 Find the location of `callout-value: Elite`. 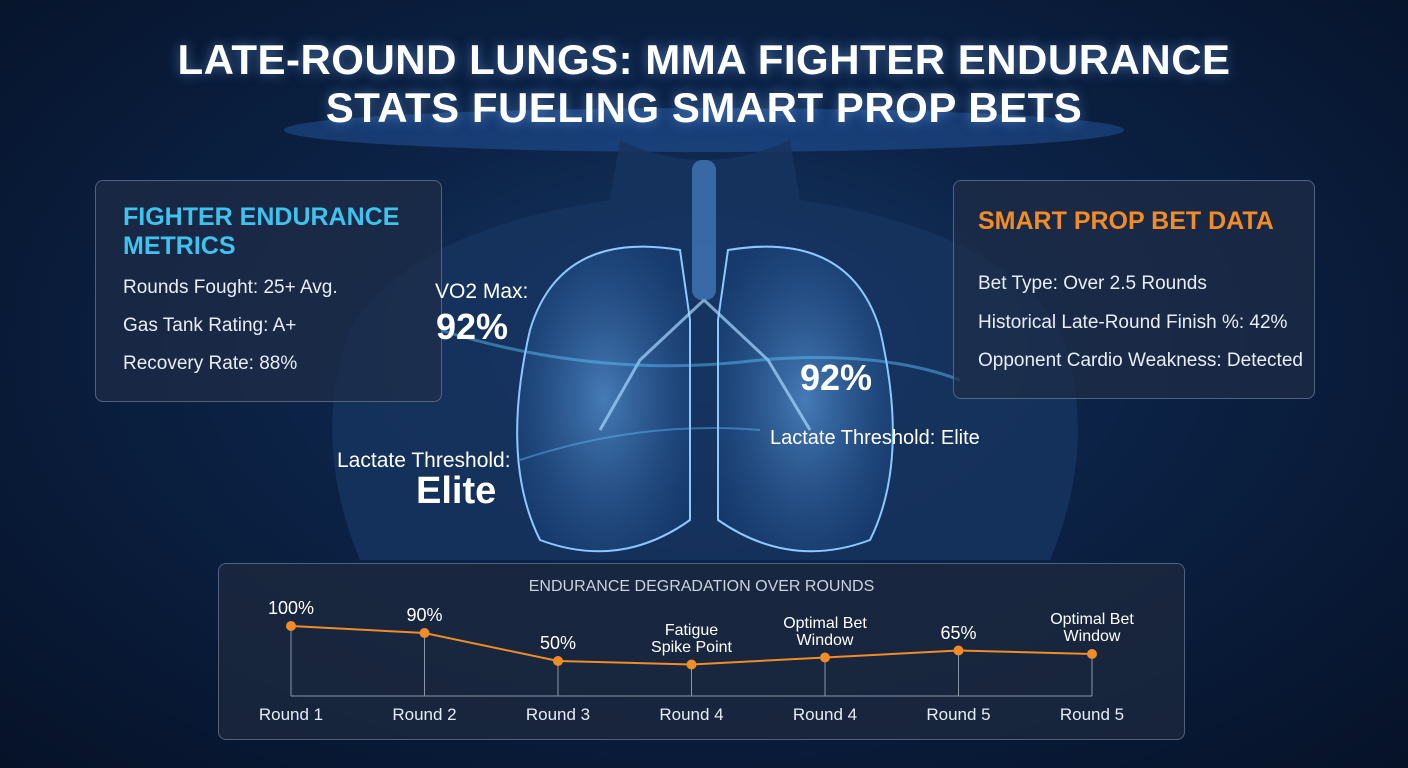

callout-value: Elite is located at coordinates (456, 491).